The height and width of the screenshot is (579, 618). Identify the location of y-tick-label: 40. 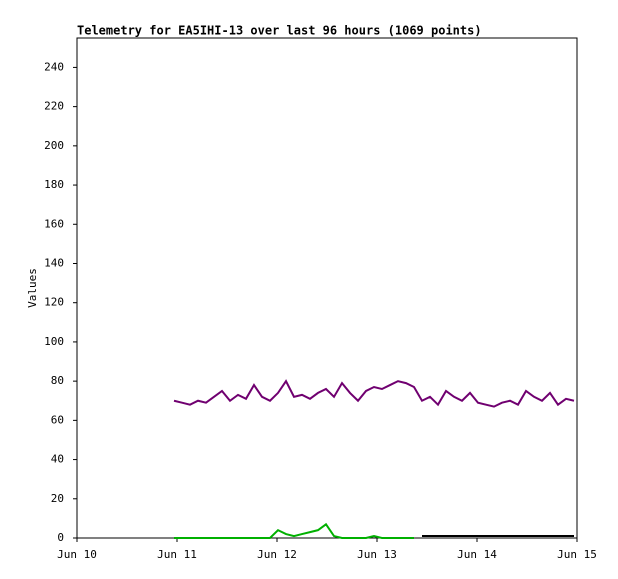
(57, 459).